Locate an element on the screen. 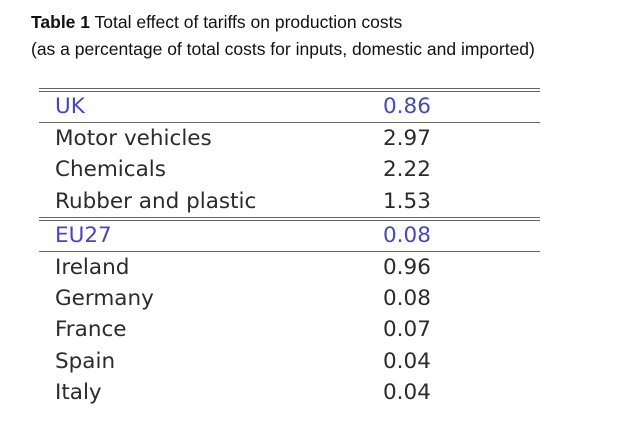 This screenshot has width=621, height=438. table-row: Chemicals 2.22 is located at coordinates (289, 169).